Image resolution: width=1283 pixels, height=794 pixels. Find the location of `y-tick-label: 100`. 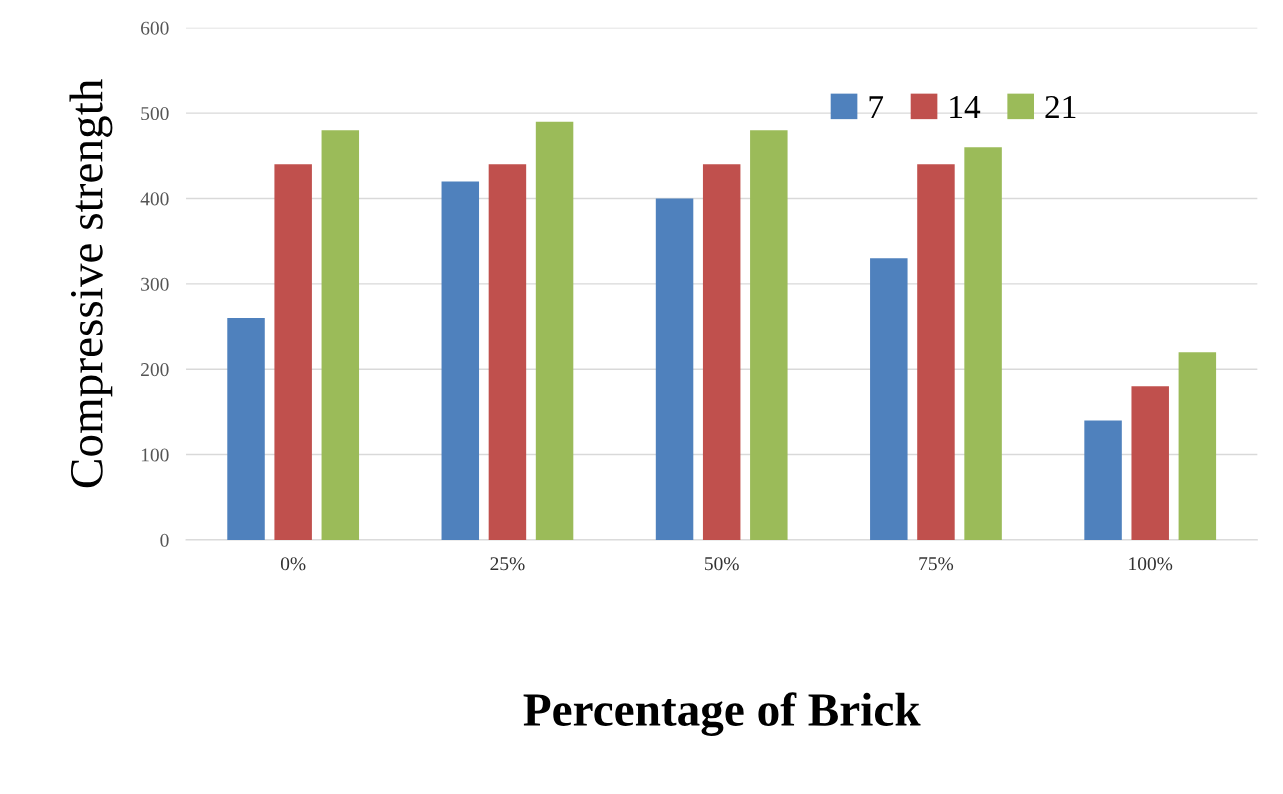

y-tick-label: 100 is located at coordinates (155, 455).